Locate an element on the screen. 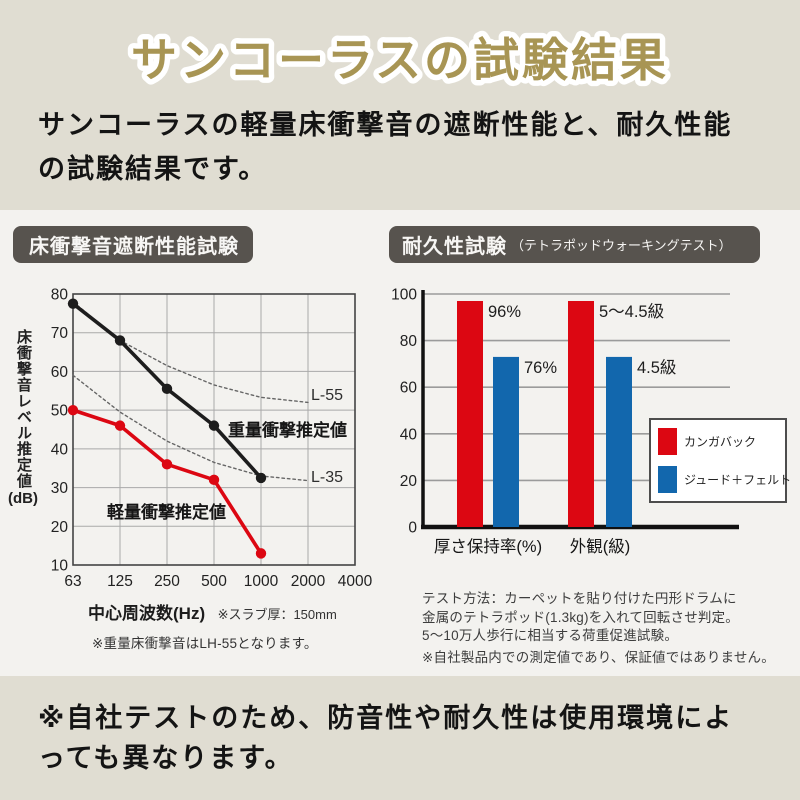 Image resolution: width=800 pixels, height=800 pixels. subtitle-line-1: サンコーラスの軽量床衝撃音の遮断性能と、耐久性能 is located at coordinates (385, 125).